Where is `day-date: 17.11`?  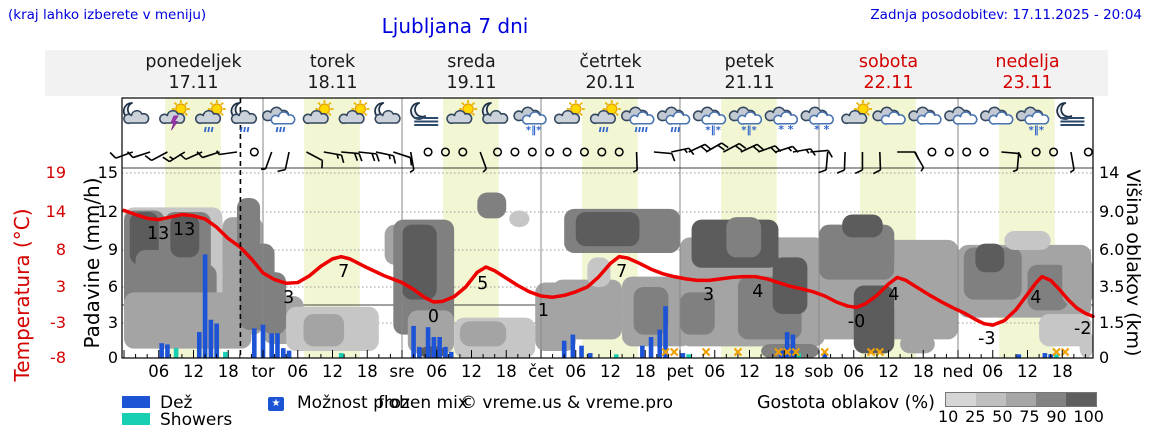 day-date: 17.11 is located at coordinates (193, 83).